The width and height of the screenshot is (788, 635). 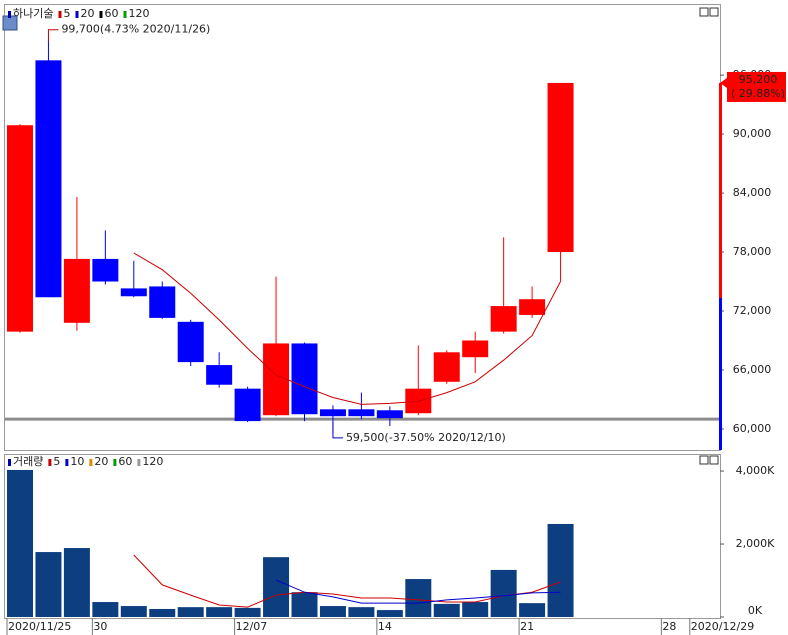 I want to click on y-tick-label: 78,000, so click(x=752, y=251).